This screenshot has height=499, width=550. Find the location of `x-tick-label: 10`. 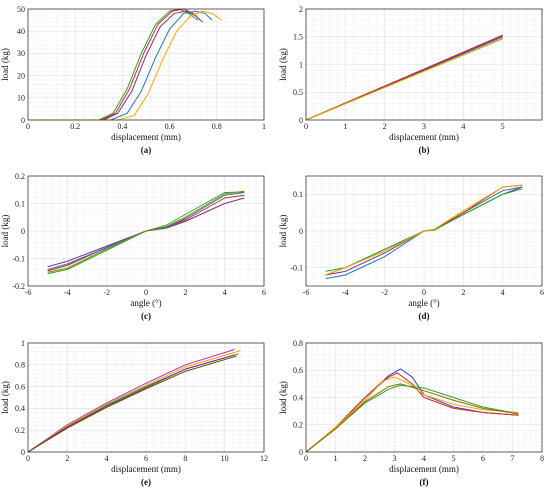

x-tick-label: 10 is located at coordinates (225, 458).